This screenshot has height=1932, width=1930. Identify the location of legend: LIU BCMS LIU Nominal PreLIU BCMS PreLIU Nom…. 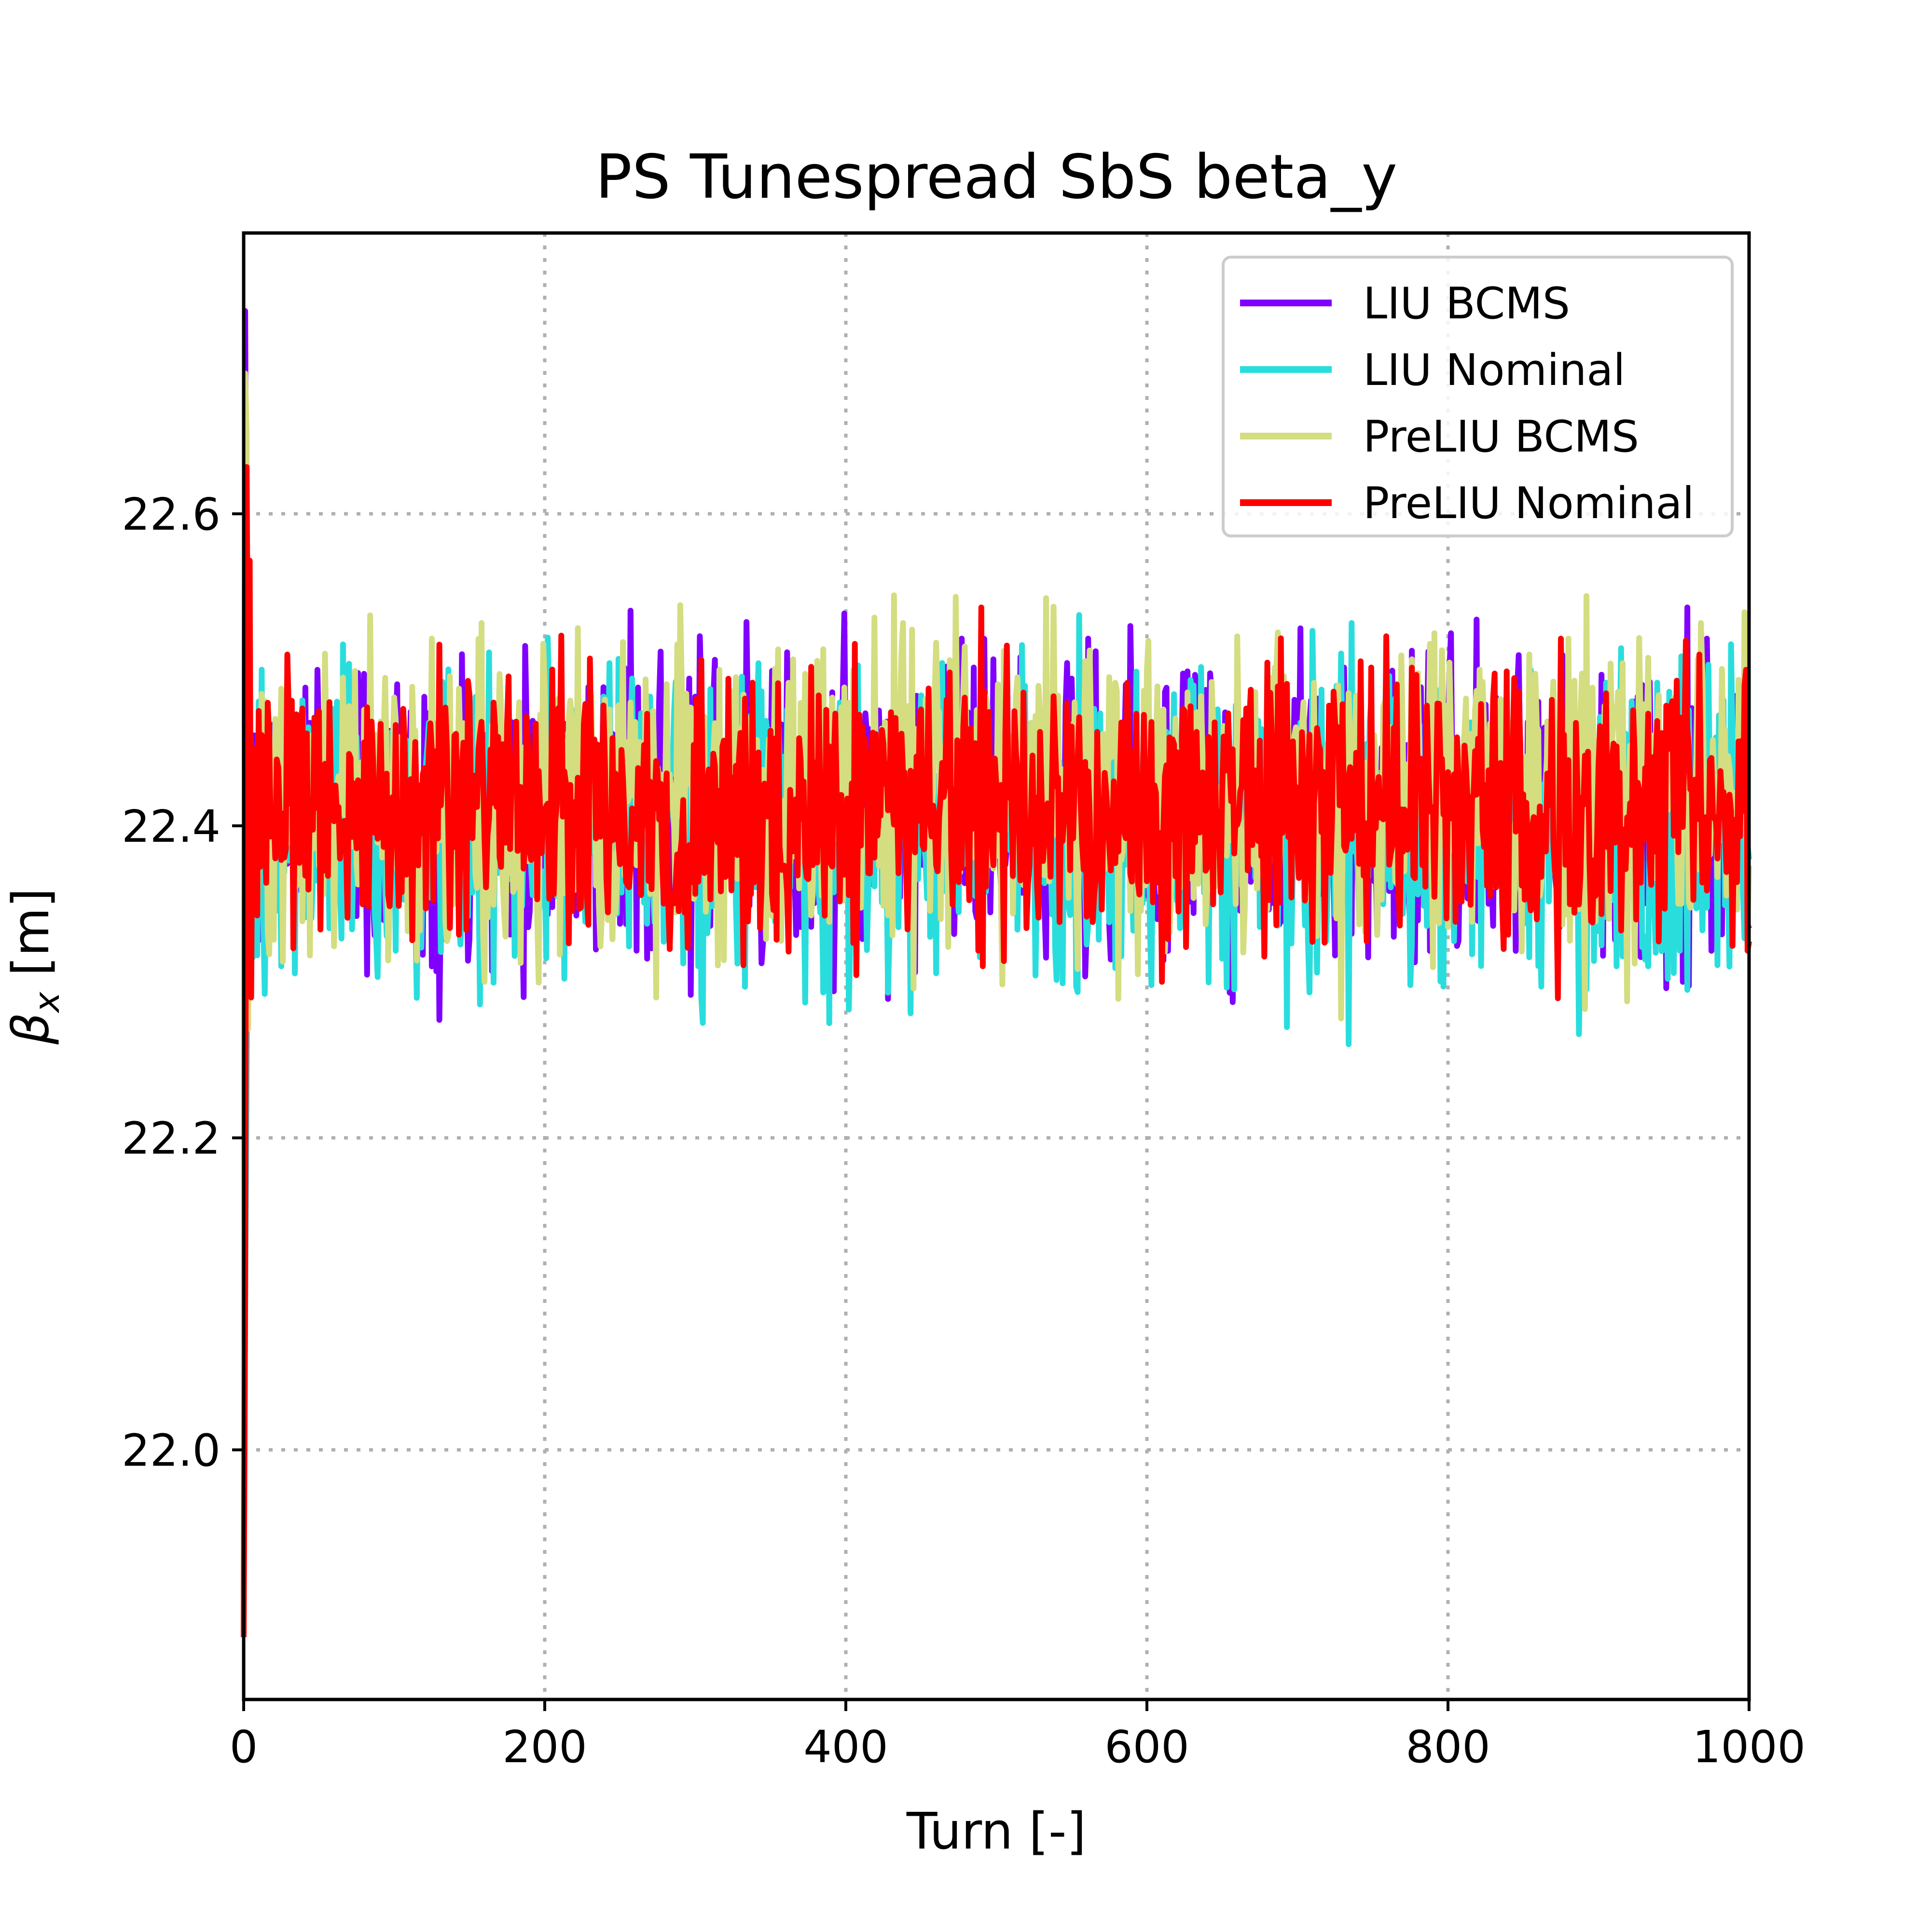
(1478, 396).